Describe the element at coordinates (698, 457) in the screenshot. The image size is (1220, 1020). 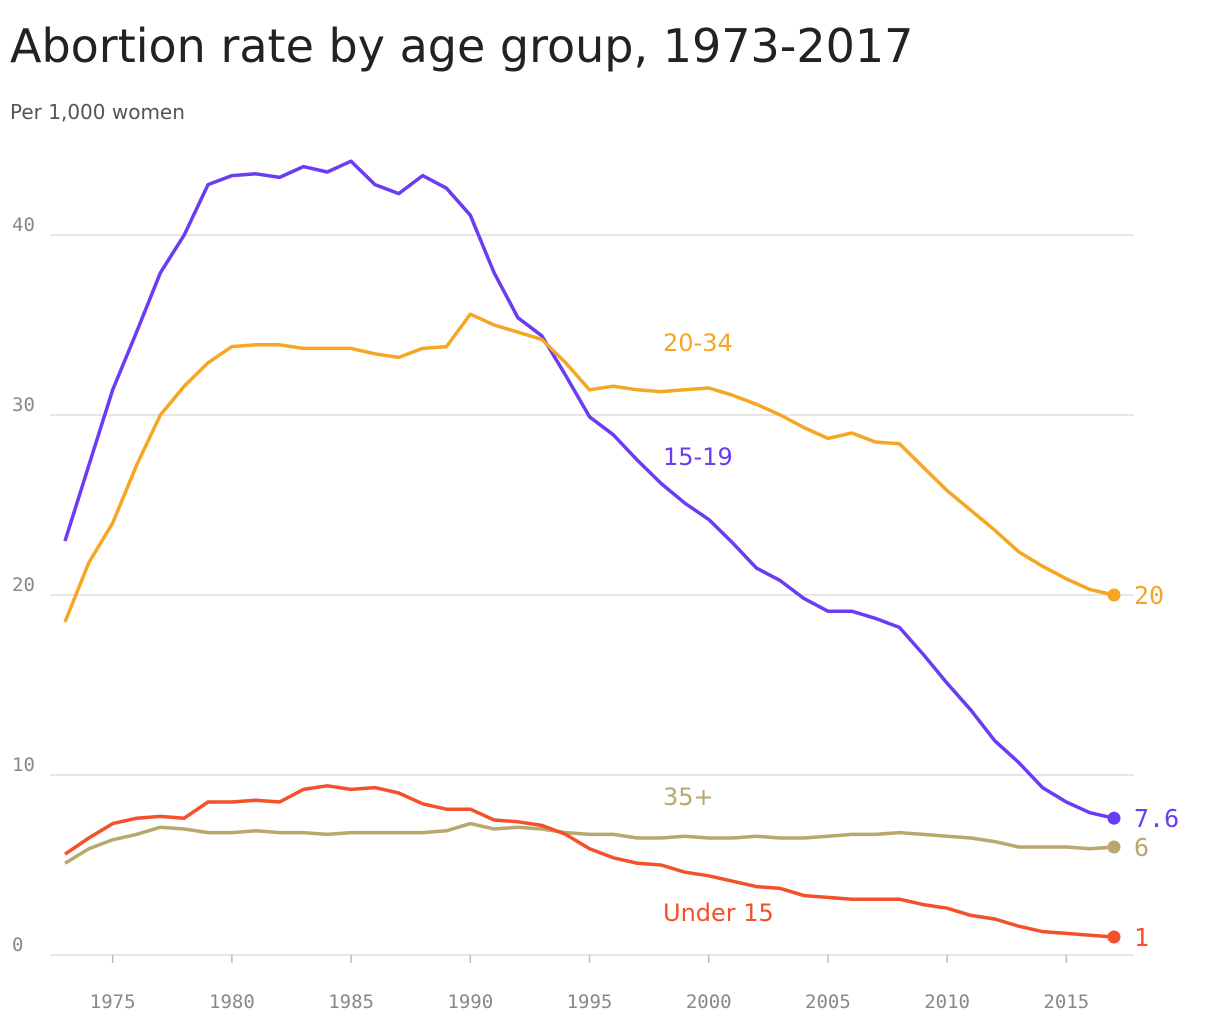
I see `series-label: 15-19` at that location.